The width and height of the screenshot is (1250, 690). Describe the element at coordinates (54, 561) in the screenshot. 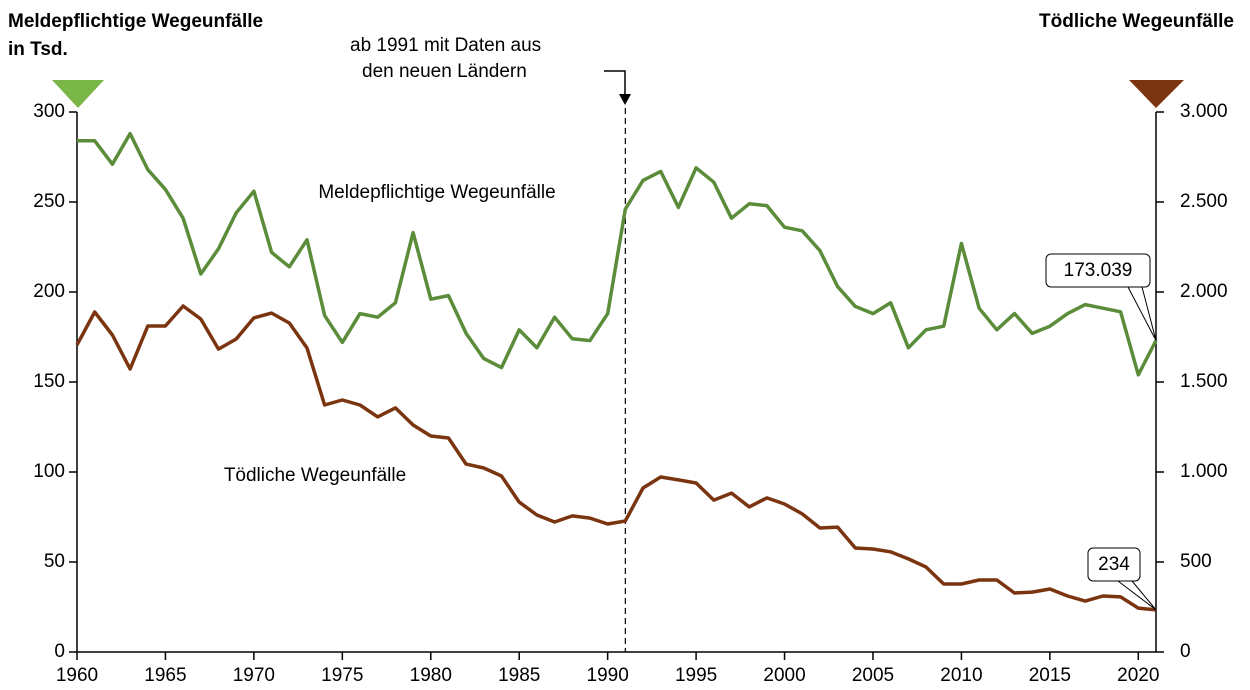

I see `y-tick-label: 50` at that location.